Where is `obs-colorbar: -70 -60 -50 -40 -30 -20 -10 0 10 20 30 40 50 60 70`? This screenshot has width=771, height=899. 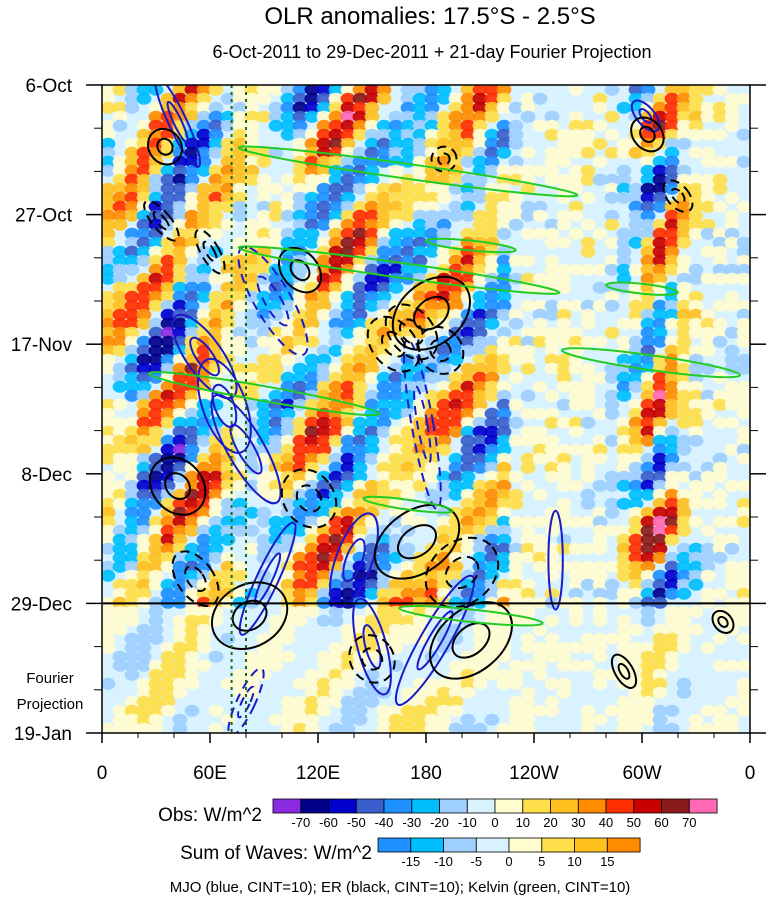 obs-colorbar: -70 -60 -50 -40 -30 -20 -10 0 10 20 30 40 50 60 70 is located at coordinates (495, 814).